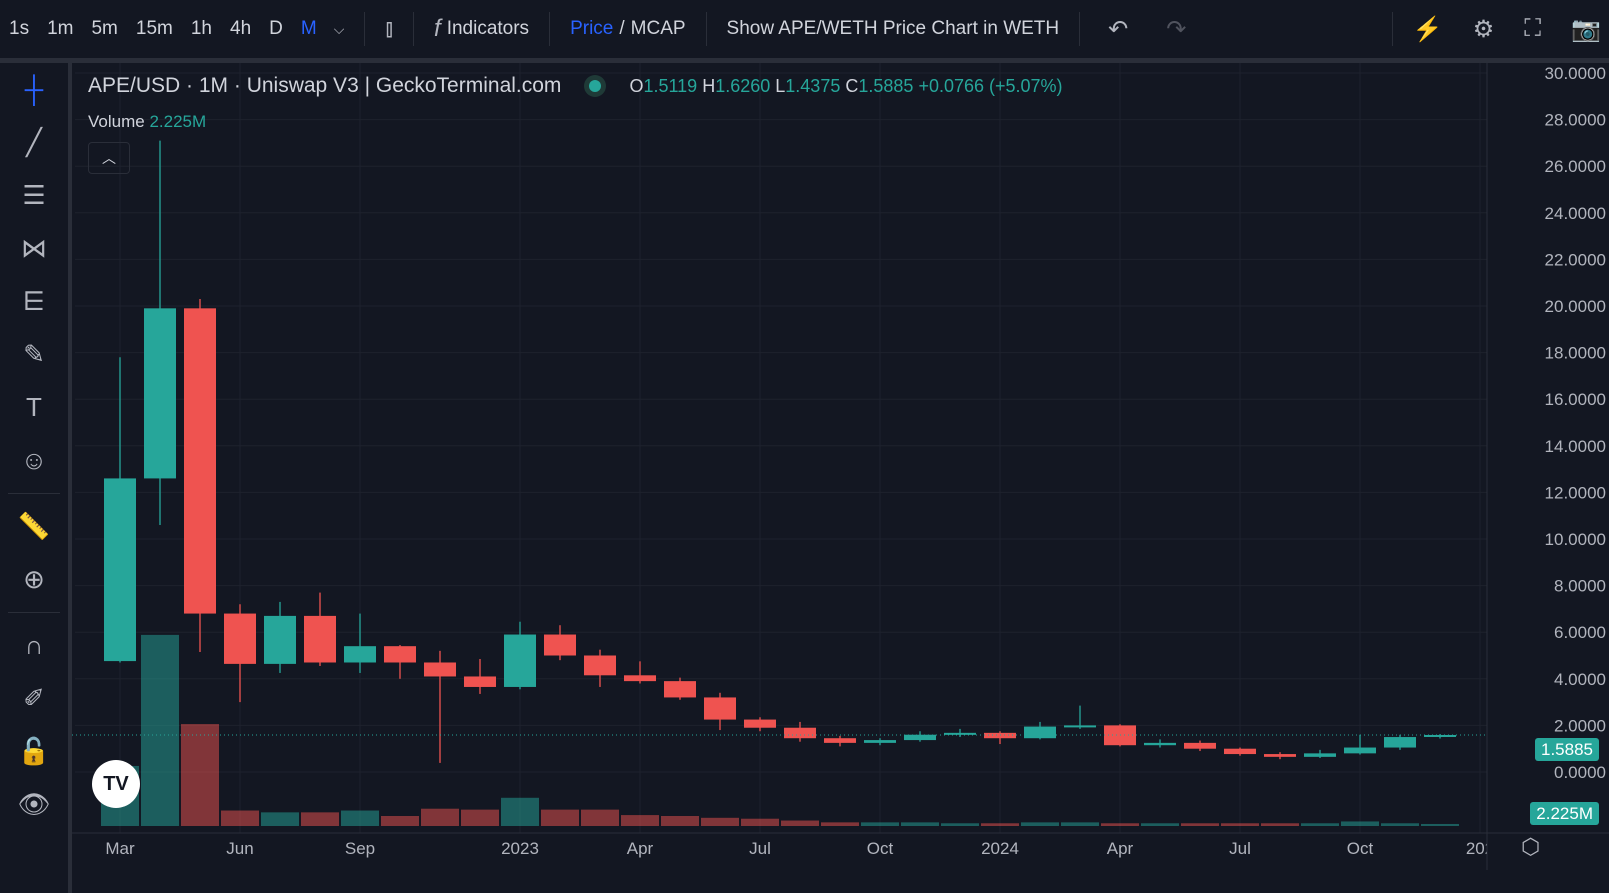  What do you see at coordinates (339, 28) in the screenshot?
I see `chevron-down-icon: ⌵` at bounding box center [339, 28].